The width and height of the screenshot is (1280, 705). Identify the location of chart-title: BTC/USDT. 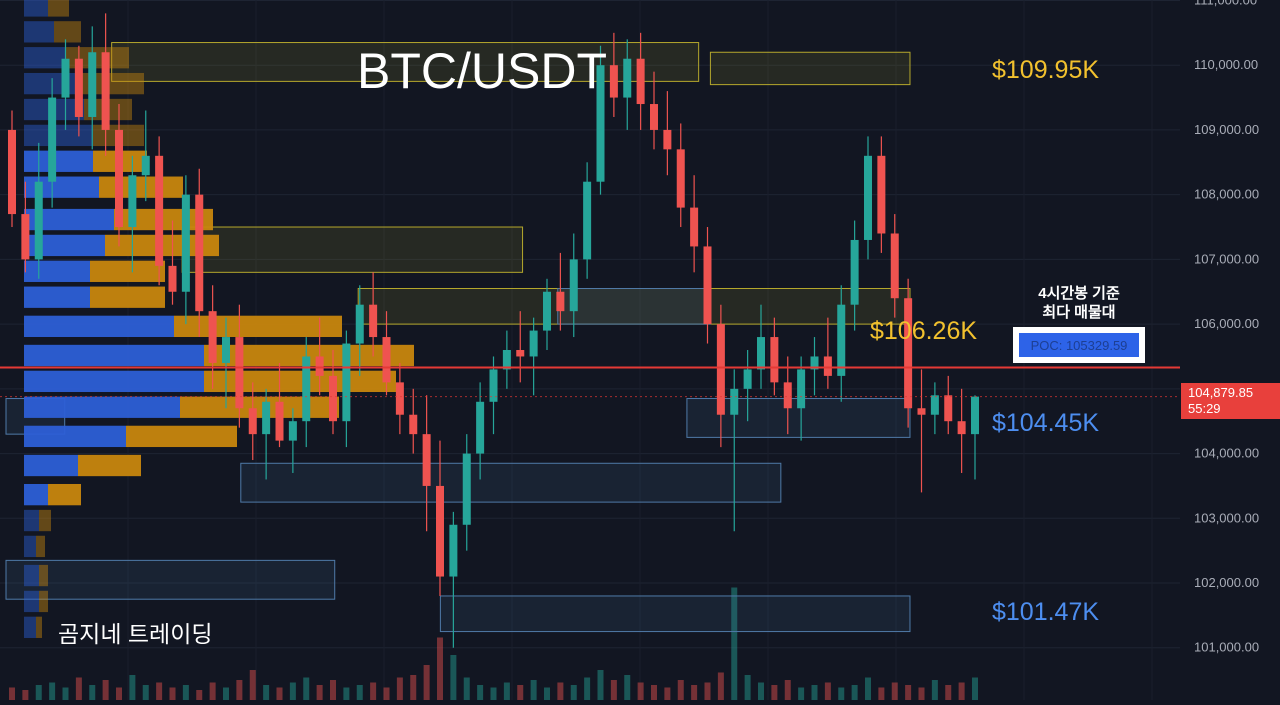
(482, 71).